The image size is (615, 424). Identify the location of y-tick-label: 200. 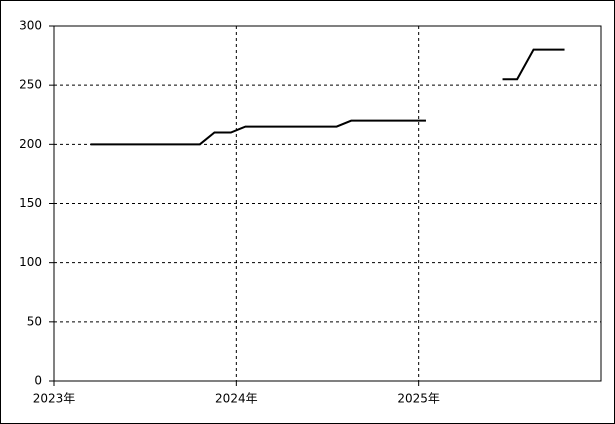
(30, 144).